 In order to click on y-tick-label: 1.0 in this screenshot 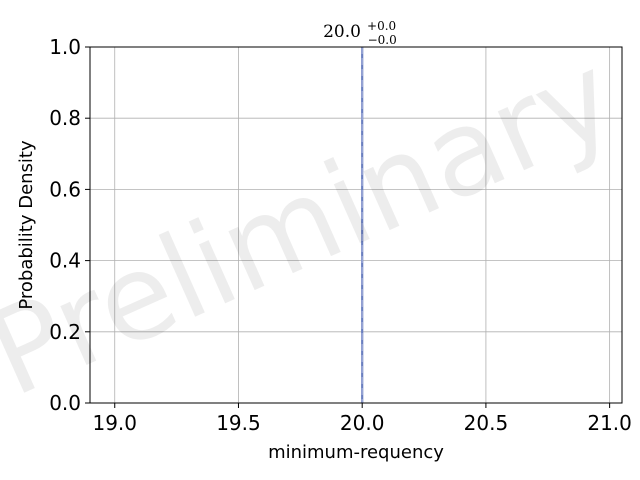, I will do `click(65, 47)`.